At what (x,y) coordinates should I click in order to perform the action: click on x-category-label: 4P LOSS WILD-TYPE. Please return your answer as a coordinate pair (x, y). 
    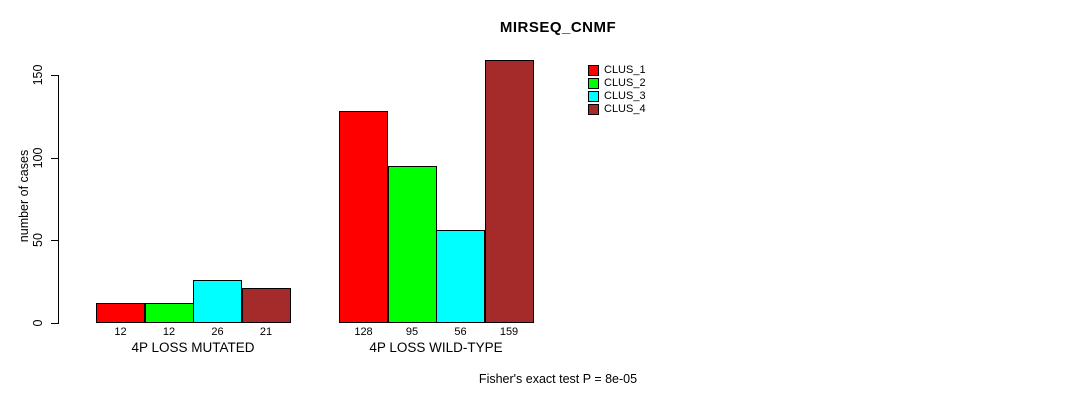
    Looking at the image, I should click on (436, 347).